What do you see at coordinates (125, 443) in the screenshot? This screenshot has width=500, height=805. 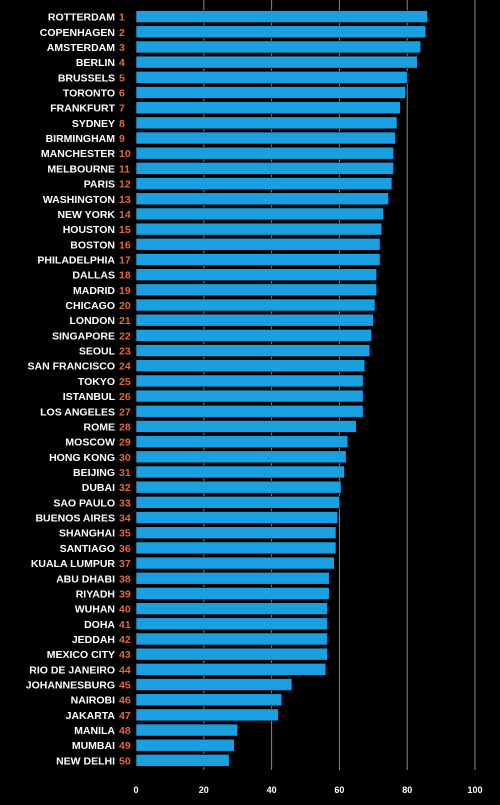 I see `rank-label: 29` at bounding box center [125, 443].